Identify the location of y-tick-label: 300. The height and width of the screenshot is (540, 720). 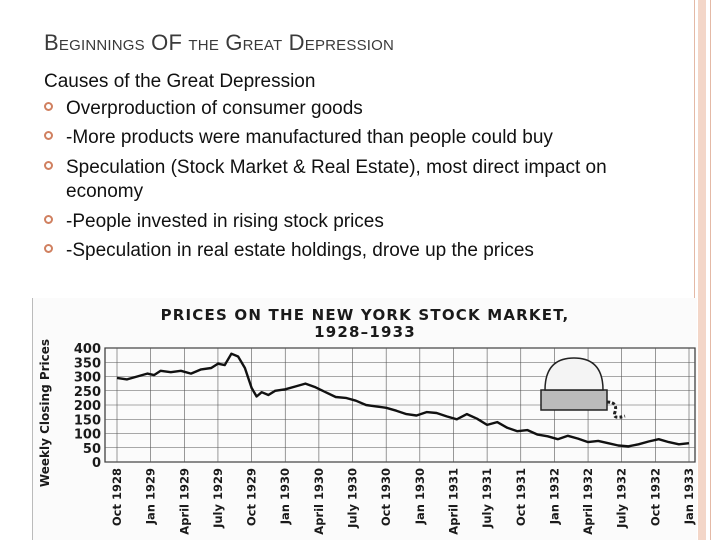
(87, 378).